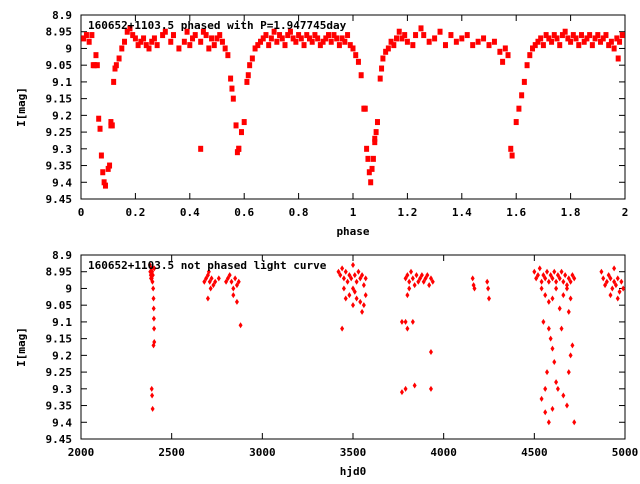 This screenshot has height=484, width=640. What do you see at coordinates (62, 115) in the screenshot?
I see `y-tick-label: 9.2` at bounding box center [62, 115].